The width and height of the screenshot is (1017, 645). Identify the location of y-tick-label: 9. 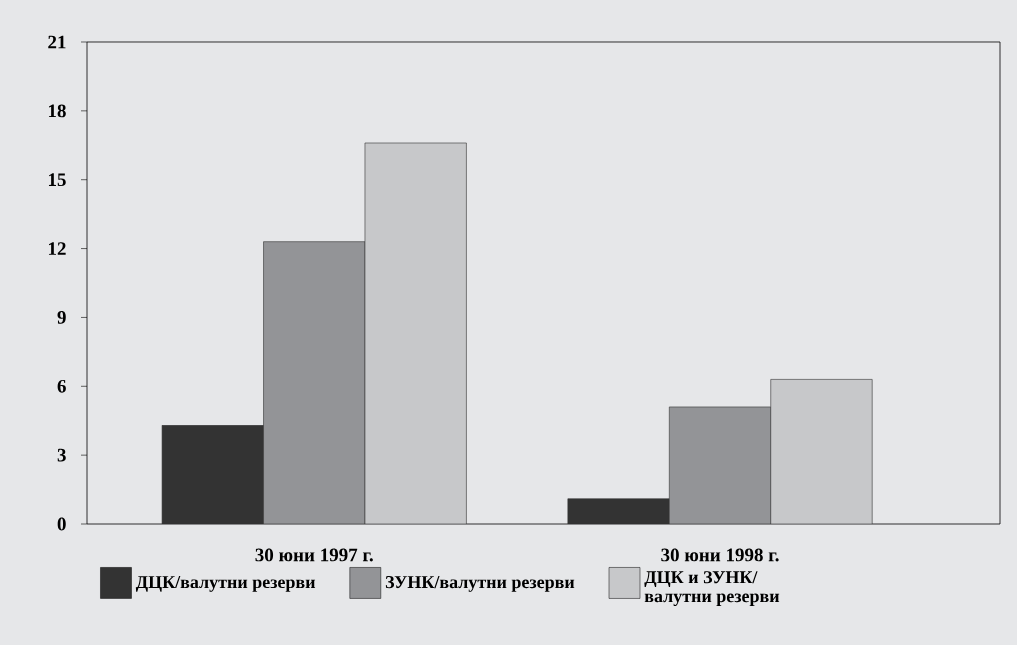
(61, 317).